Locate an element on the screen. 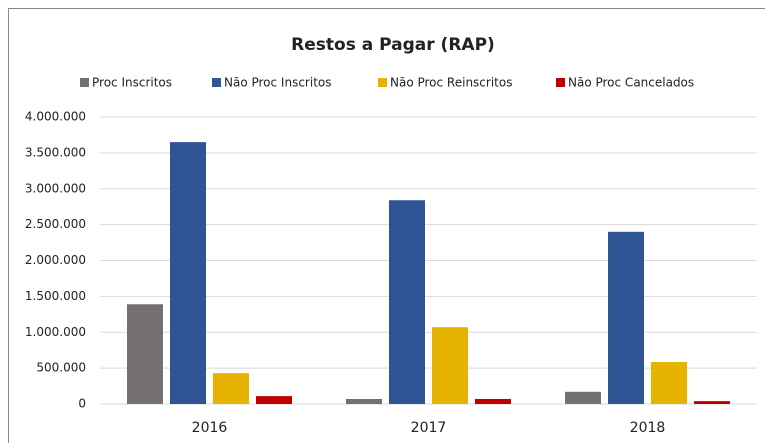 This screenshot has height=443, width=765. y-tick-label: 1.500.000 is located at coordinates (55, 296).